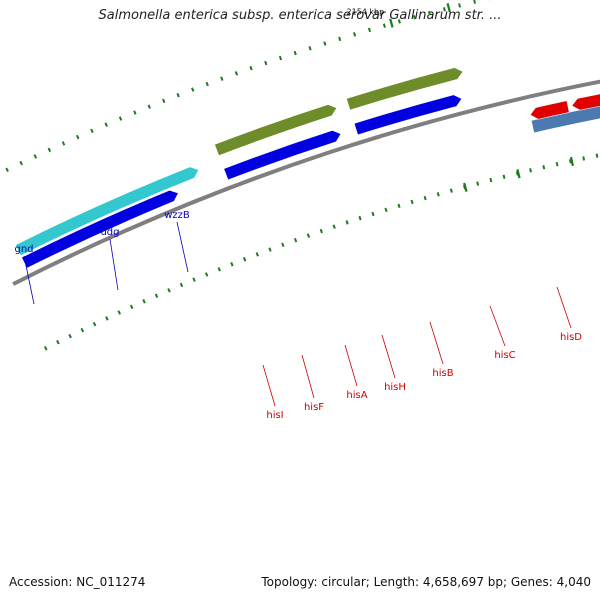  Describe the element at coordinates (274, 415) in the screenshot. I see `label-hisI: hisI` at that location.